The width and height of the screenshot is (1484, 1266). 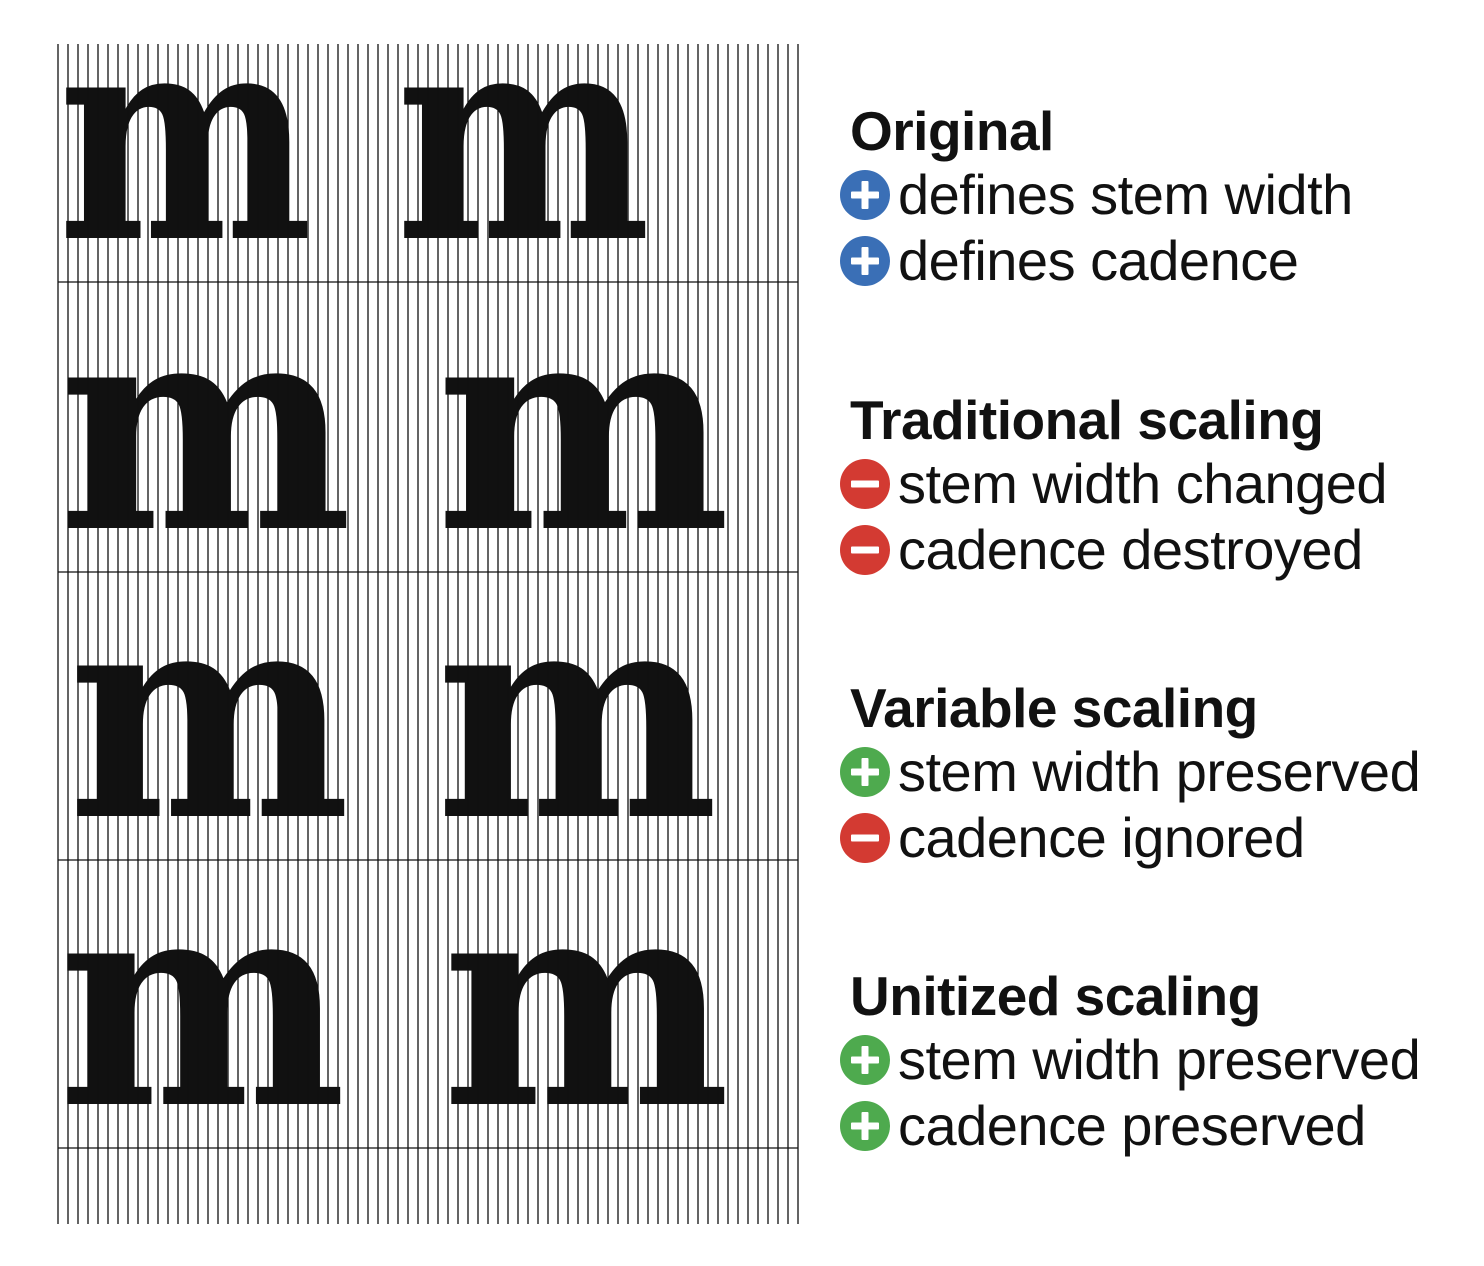 I want to click on legend-item: defines cadence, so click(x=1150, y=261).